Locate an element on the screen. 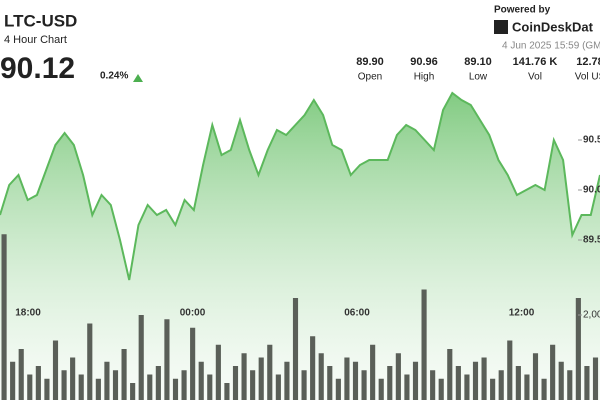  symbol: LTC-USD is located at coordinates (40, 20).